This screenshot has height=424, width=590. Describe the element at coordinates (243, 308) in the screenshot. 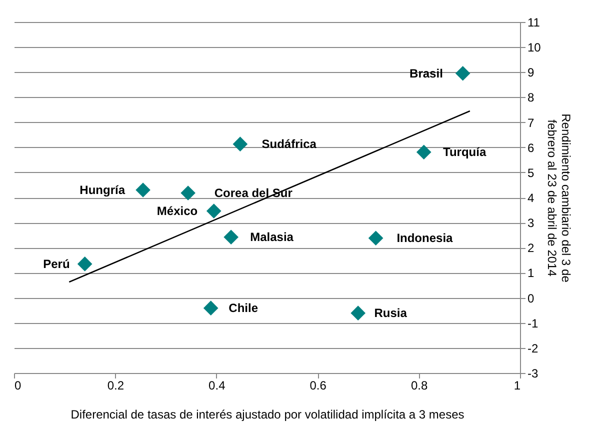

I see `annotation: Chile` at that location.